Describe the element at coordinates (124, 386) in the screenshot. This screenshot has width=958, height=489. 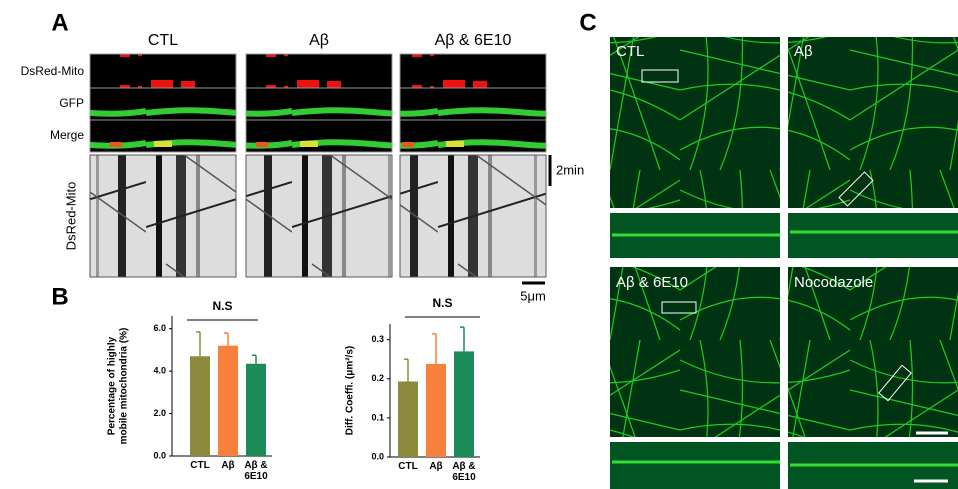
I see `y-axis-label: mobile mitochondria (%)` at that location.